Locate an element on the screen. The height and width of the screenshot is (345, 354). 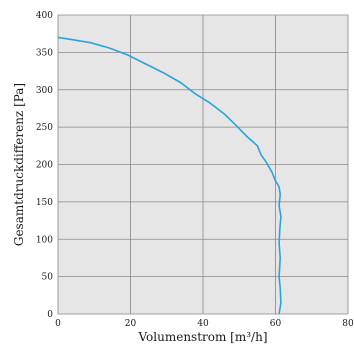
x-axis-label: Volumenstrom [m³/h] is located at coordinates (202, 337).